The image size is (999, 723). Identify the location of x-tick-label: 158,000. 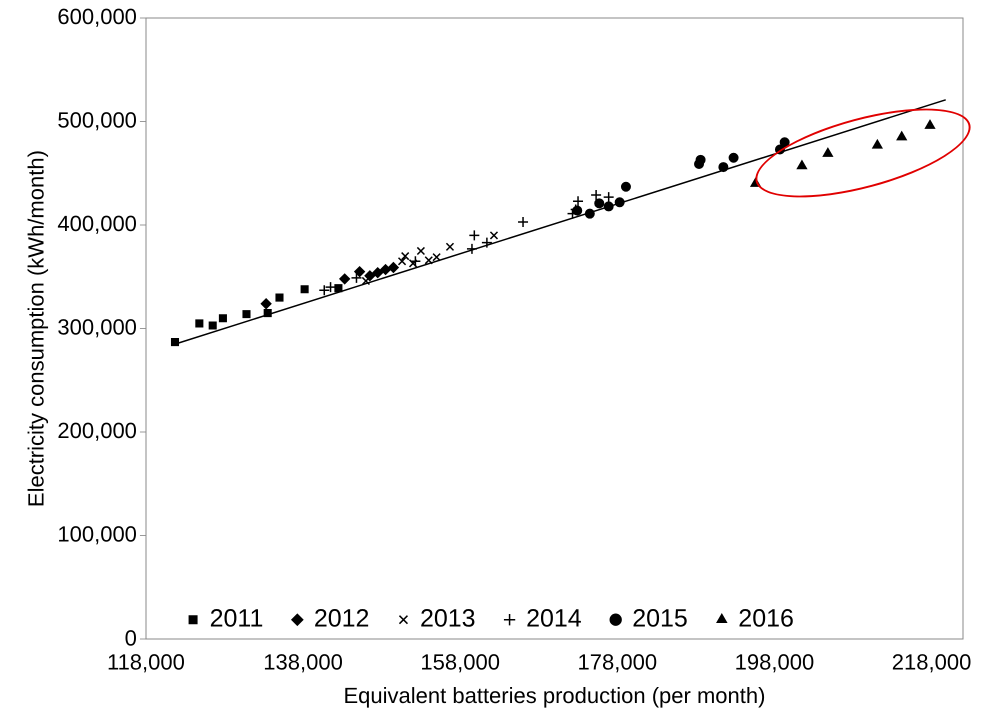
(460, 661).